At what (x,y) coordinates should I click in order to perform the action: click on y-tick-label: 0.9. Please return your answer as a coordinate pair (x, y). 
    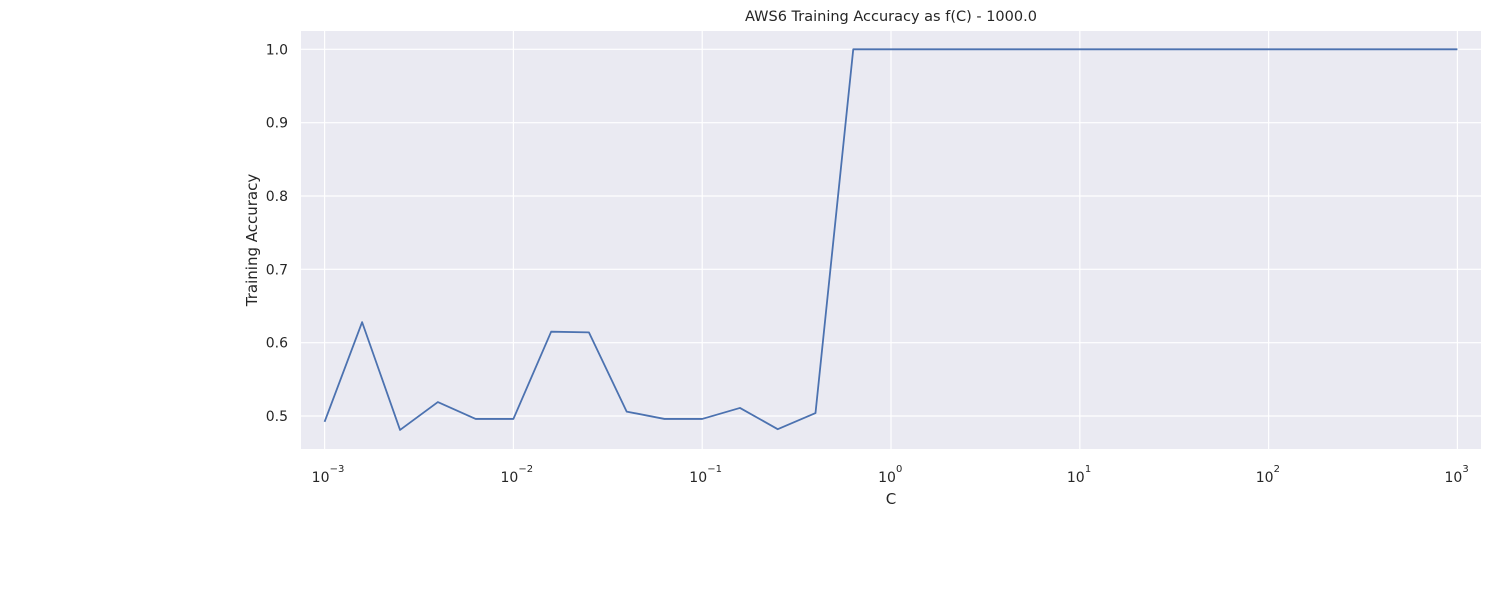
    Looking at the image, I should click on (277, 124).